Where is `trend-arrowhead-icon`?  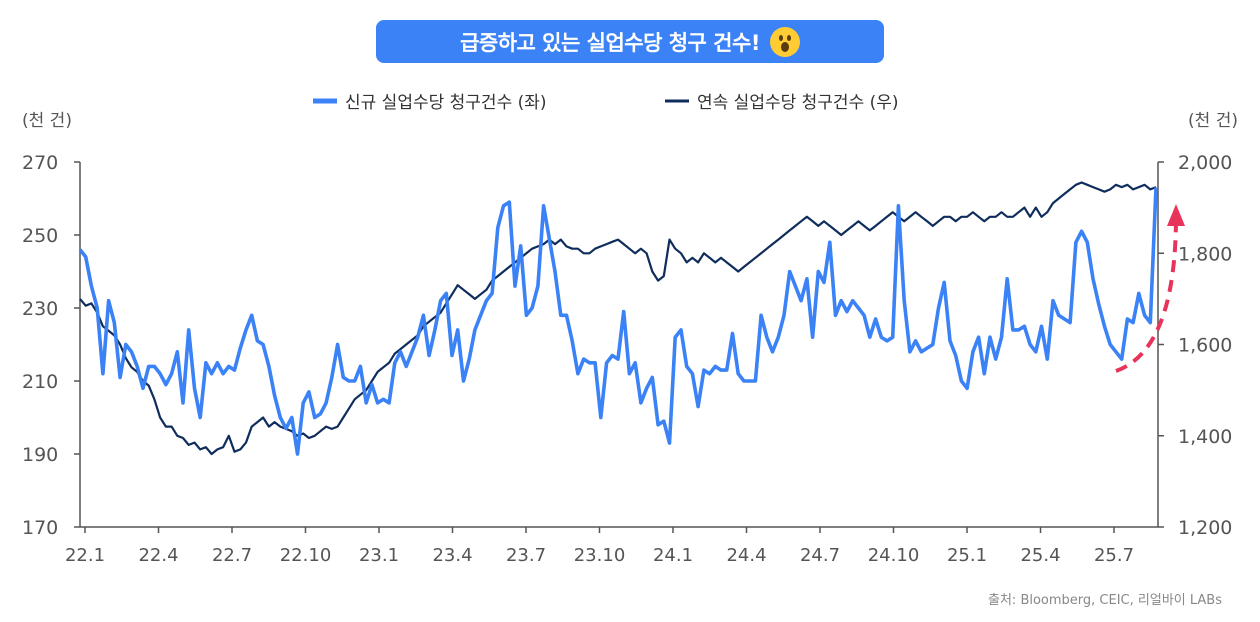 trend-arrowhead-icon is located at coordinates (1176, 215).